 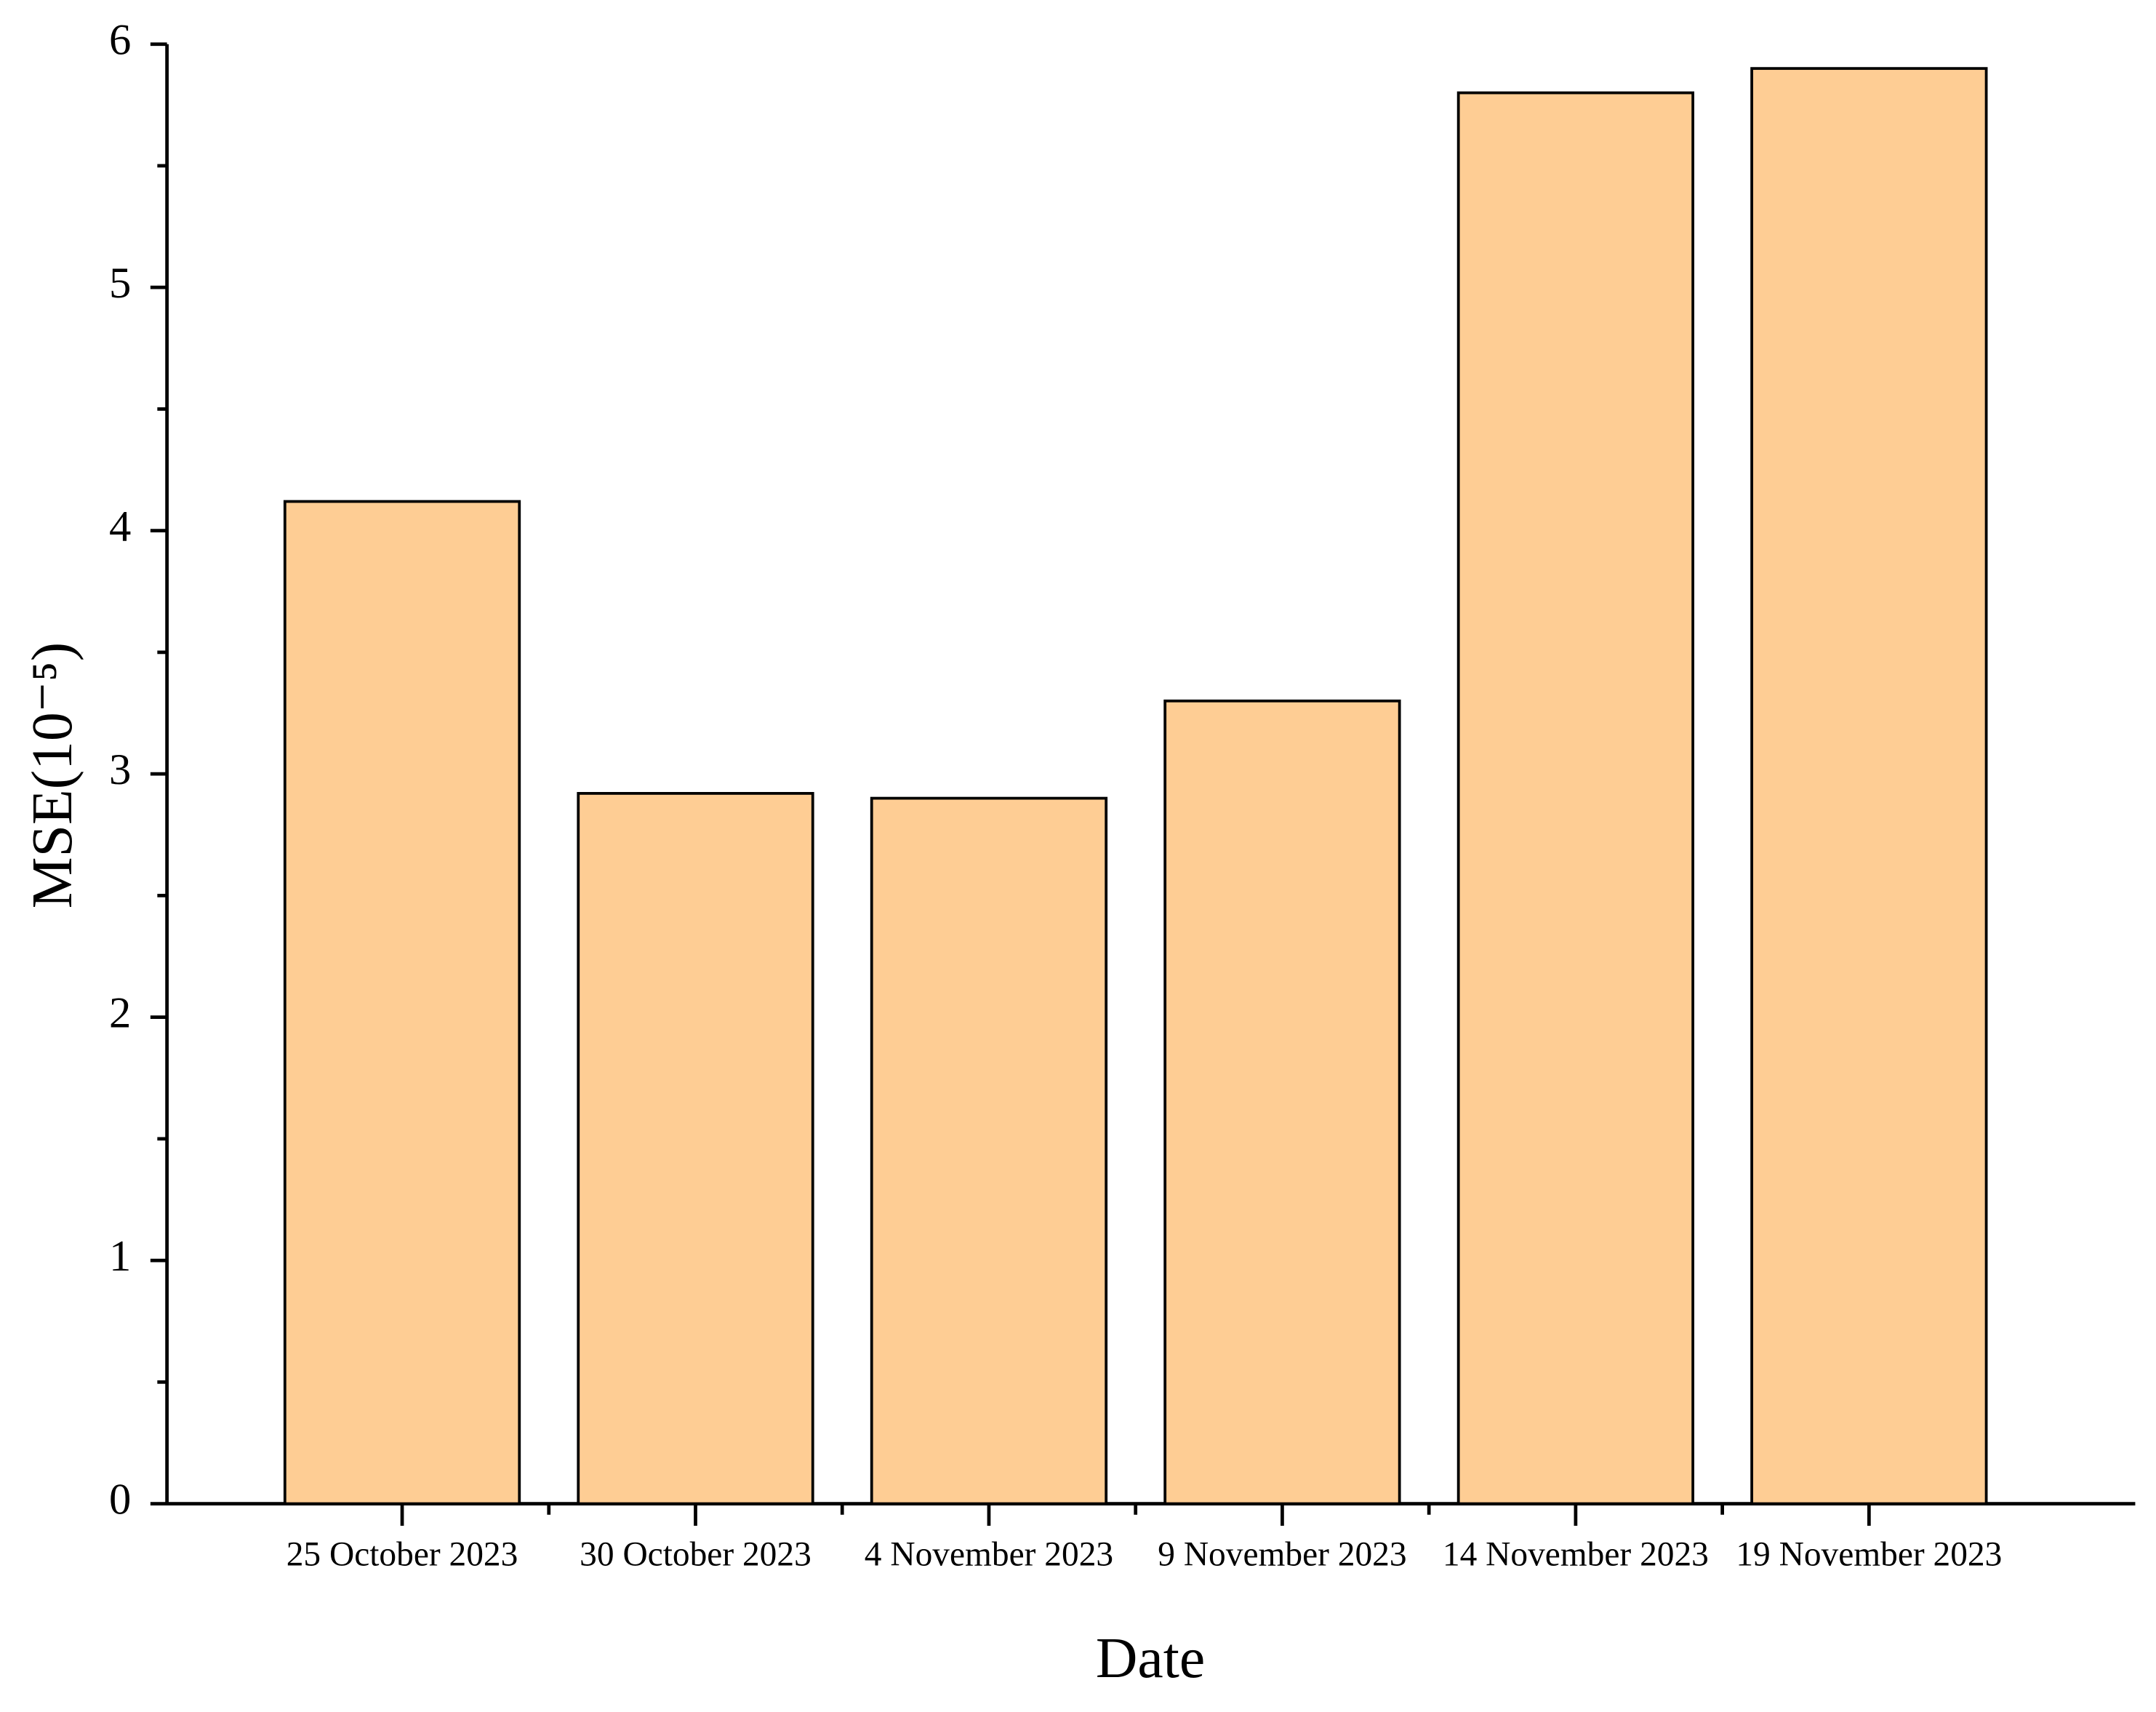 I want to click on x-tick-label: 9 November 2023, so click(x=1282, y=1554).